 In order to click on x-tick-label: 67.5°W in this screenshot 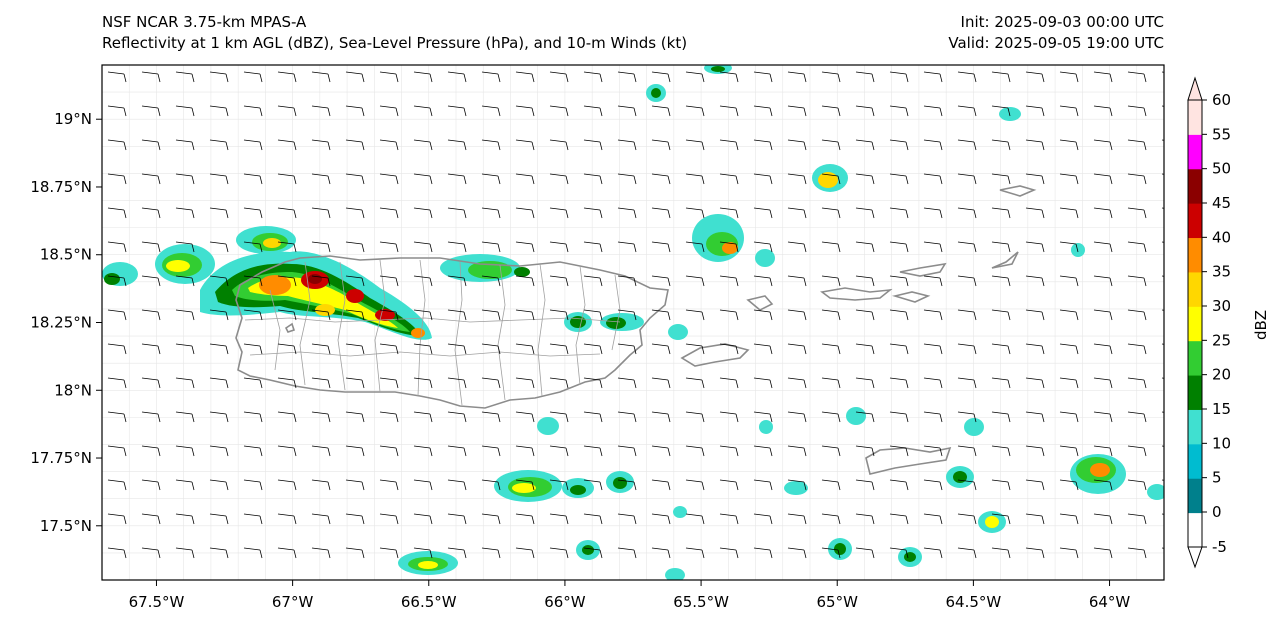, I will do `click(157, 602)`.